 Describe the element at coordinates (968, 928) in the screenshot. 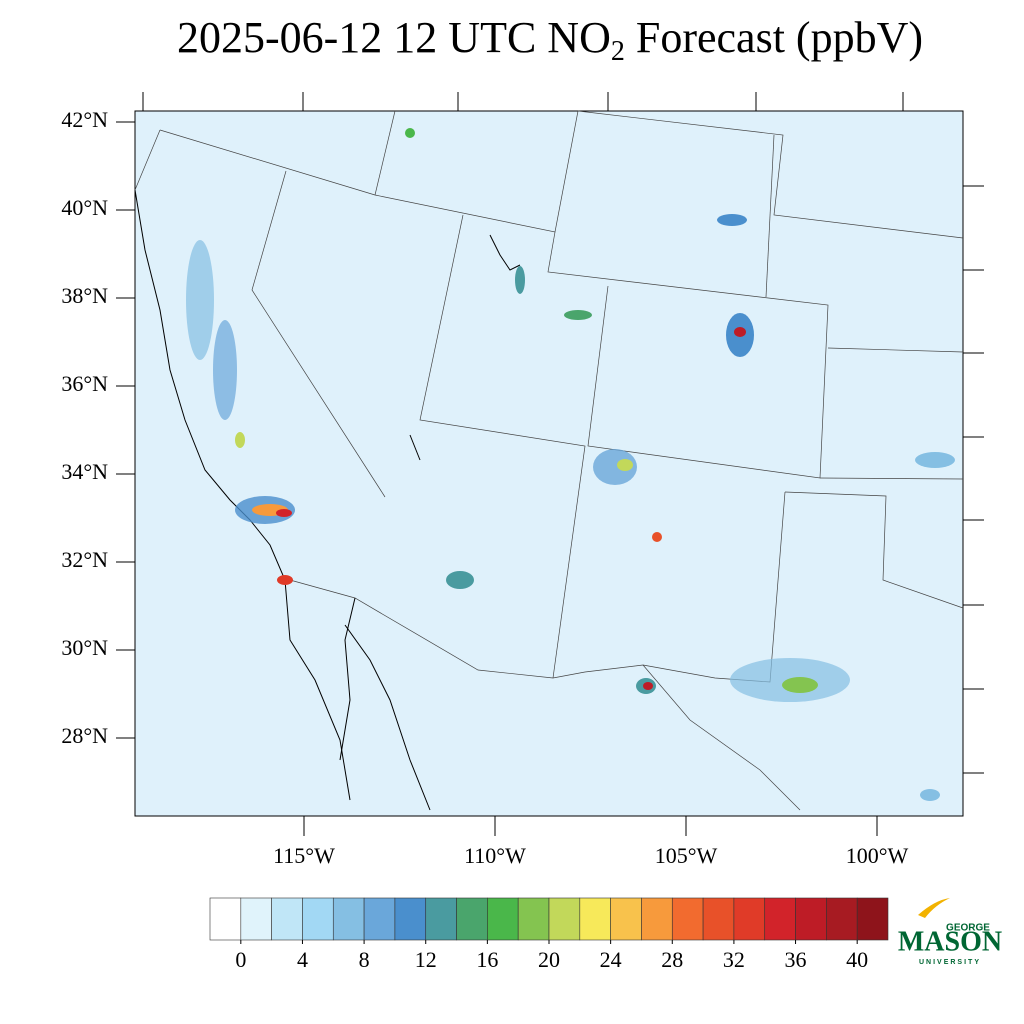

I see `logo-top: GEORGE` at that location.